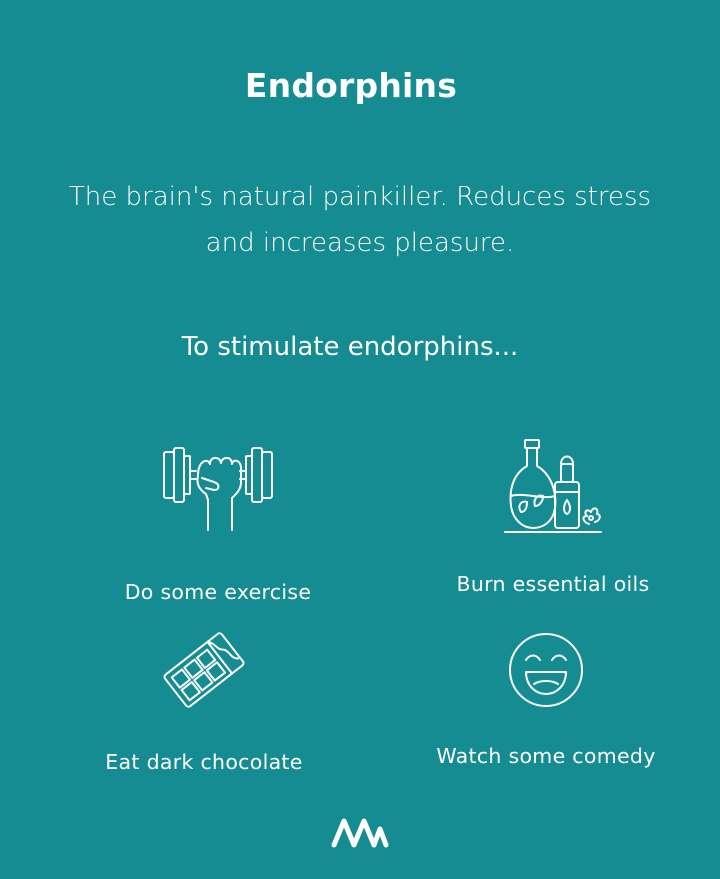 This screenshot has width=720, height=879. Describe the element at coordinates (204, 762) in the screenshot. I see `item-label: Eat dark chocolate` at that location.